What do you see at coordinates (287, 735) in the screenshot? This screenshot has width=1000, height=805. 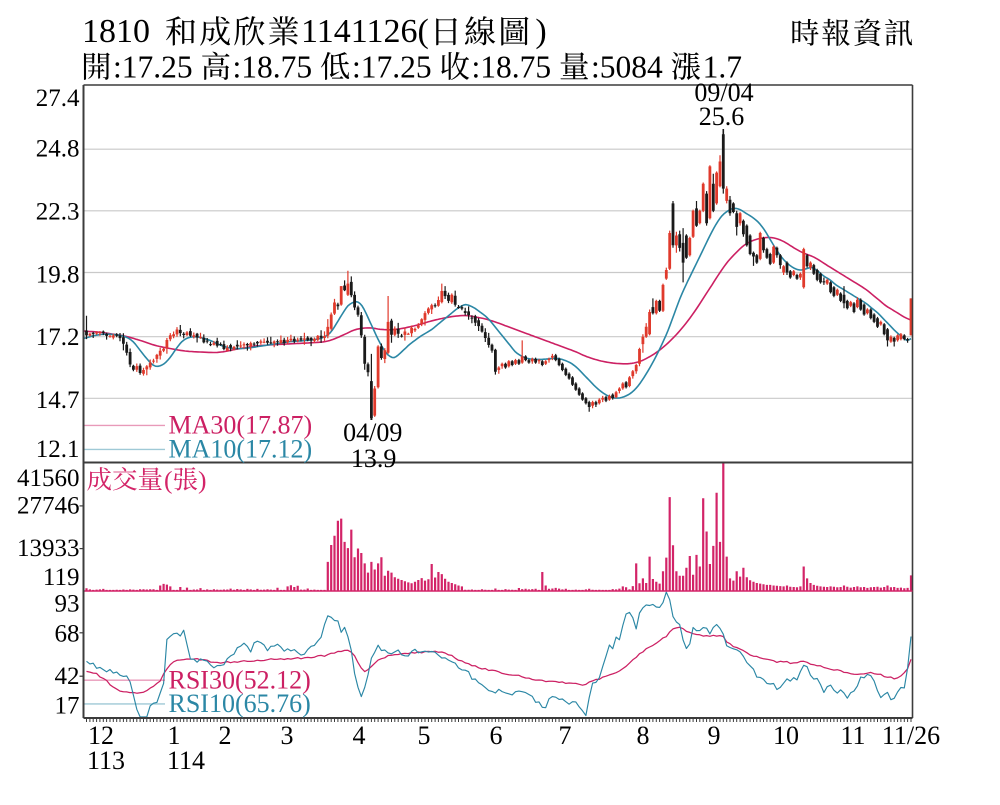 I see `svg-text: 3` at bounding box center [287, 735].